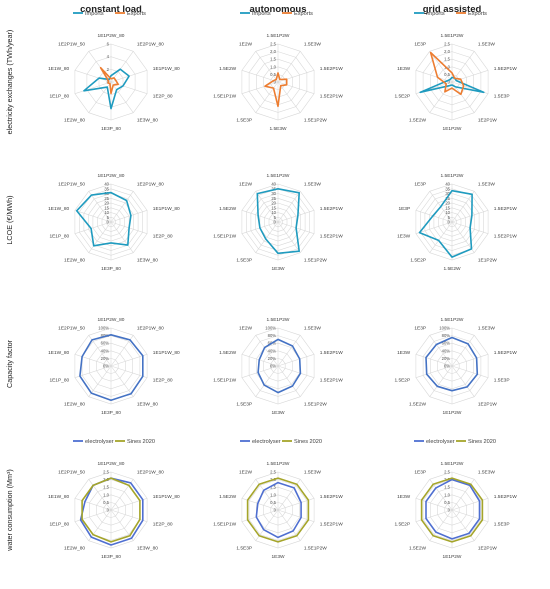  I want to click on column-title-autonomous: autonomous, so click(278, 9).